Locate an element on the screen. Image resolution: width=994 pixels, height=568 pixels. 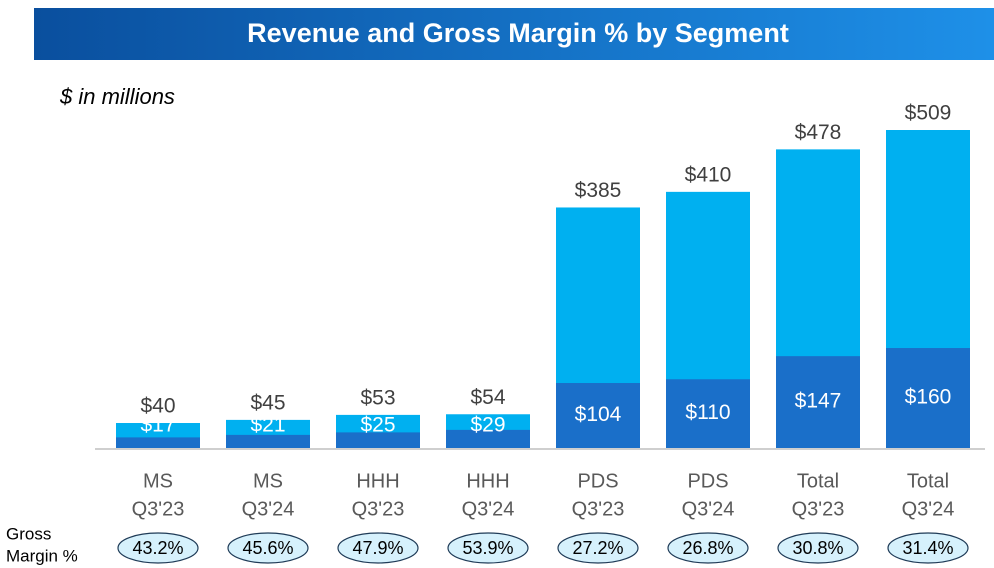
total-label: $45 is located at coordinates (267, 402).